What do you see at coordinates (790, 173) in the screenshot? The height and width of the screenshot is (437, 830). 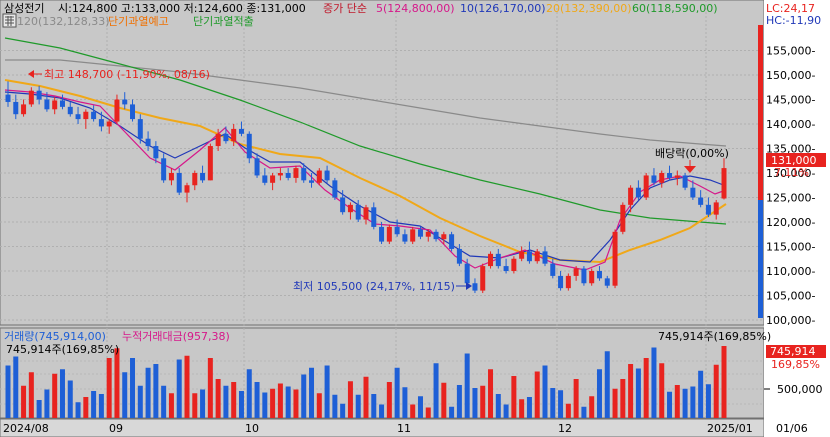 I see `price-tick-label: 130,000-` at bounding box center [790, 173].